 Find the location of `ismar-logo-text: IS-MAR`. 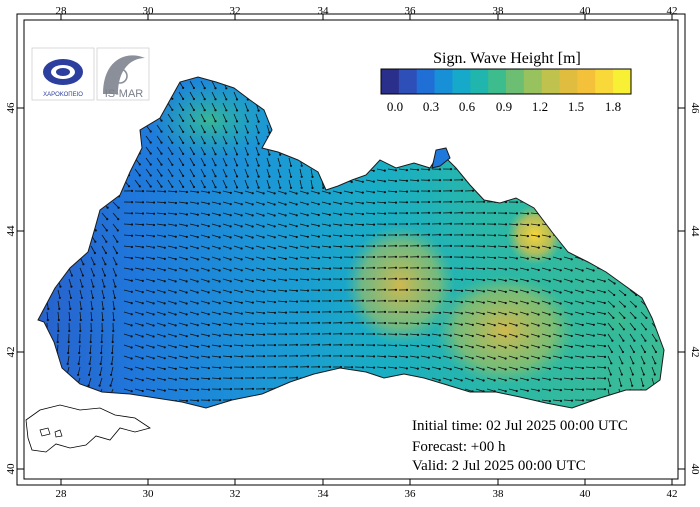

ismar-logo-text: IS-MAR is located at coordinates (124, 94).